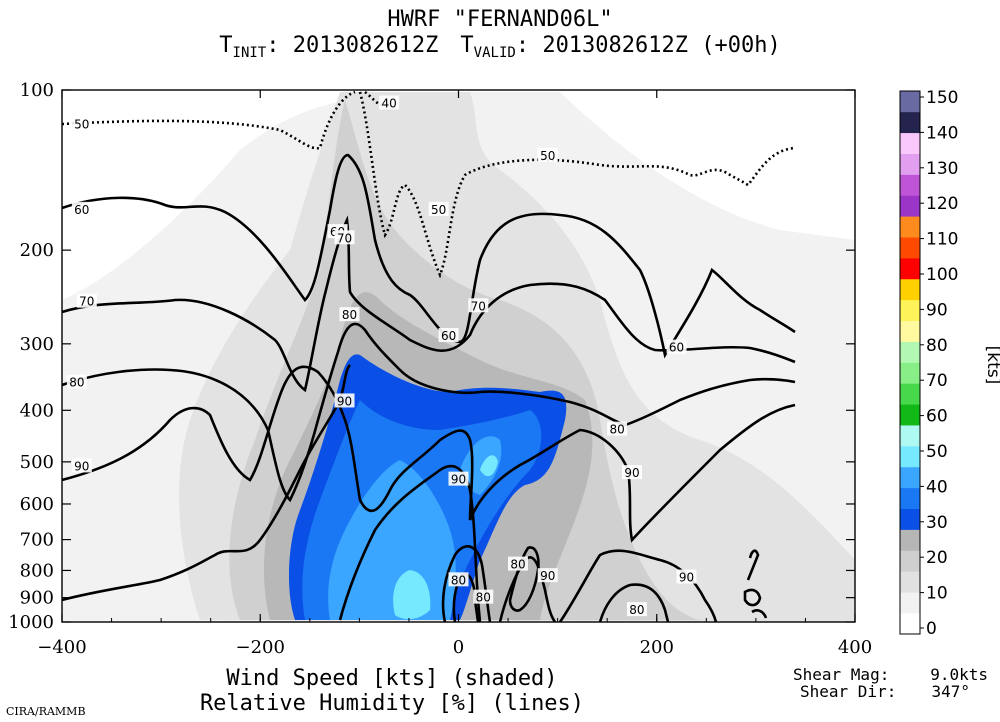 This screenshot has height=722, width=1000. I want to click on y-tick-label: 1000, so click(31, 622).